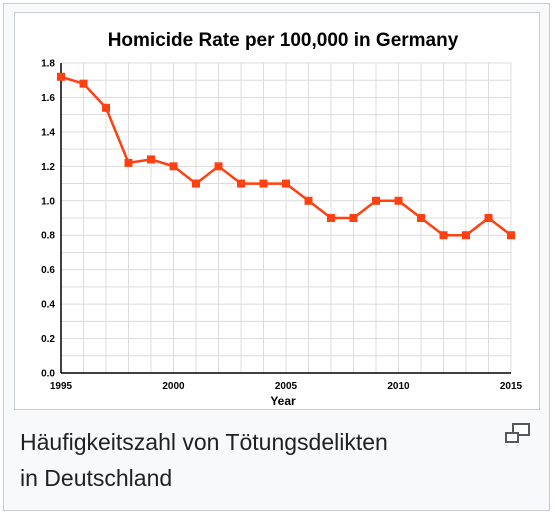  Describe the element at coordinates (518, 435) in the screenshot. I see `magnify-clip-icon` at that location.